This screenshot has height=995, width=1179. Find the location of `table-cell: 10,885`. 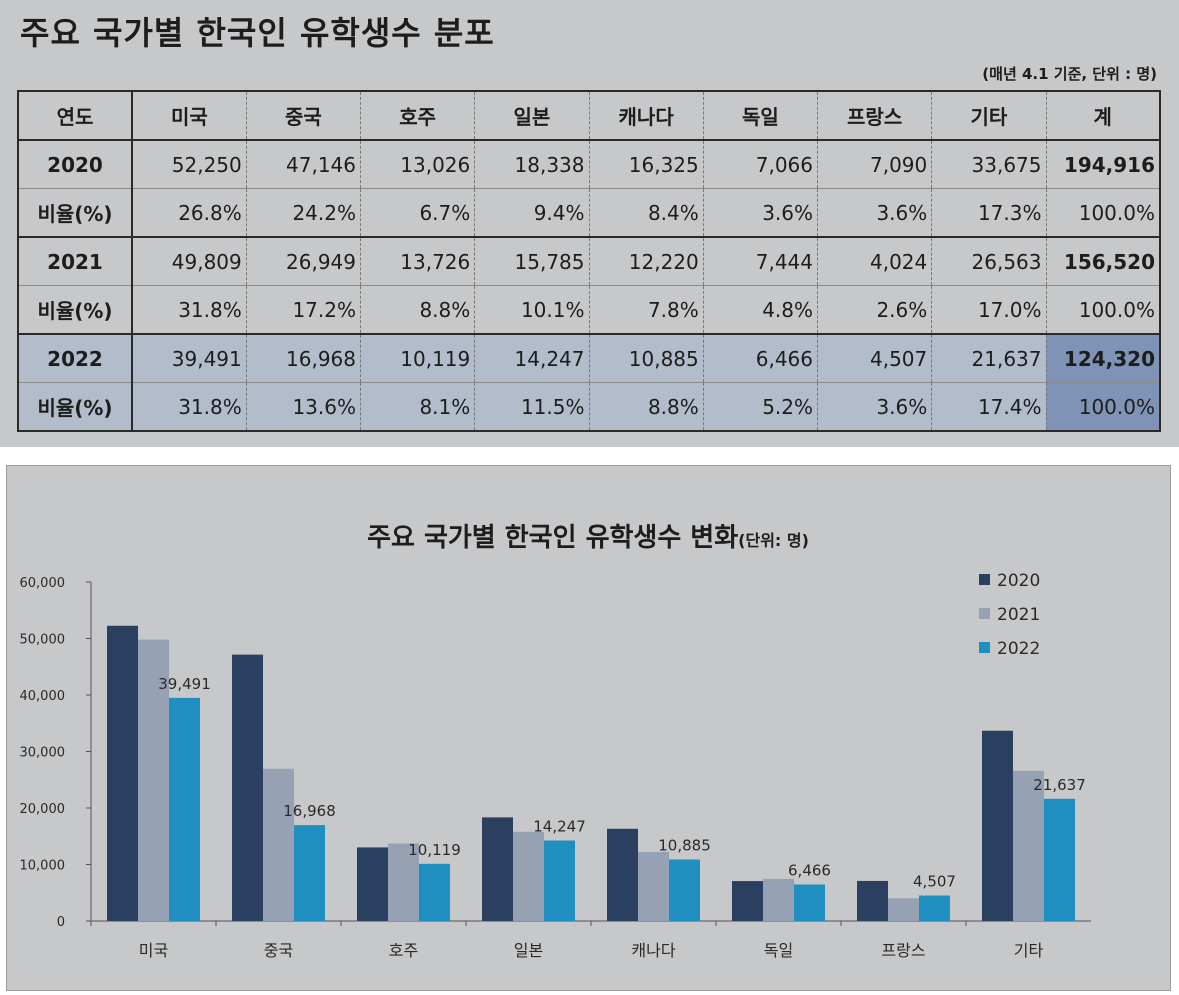

table-cell: 10,885 is located at coordinates (646, 358).